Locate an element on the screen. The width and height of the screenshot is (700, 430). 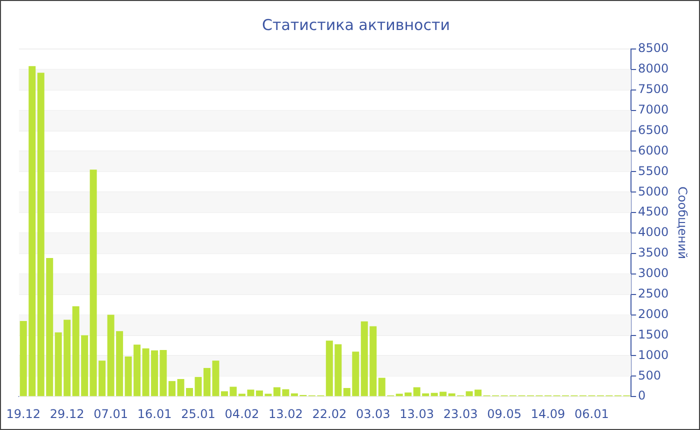
y-axis-title: Сообщений is located at coordinates (683, 223).